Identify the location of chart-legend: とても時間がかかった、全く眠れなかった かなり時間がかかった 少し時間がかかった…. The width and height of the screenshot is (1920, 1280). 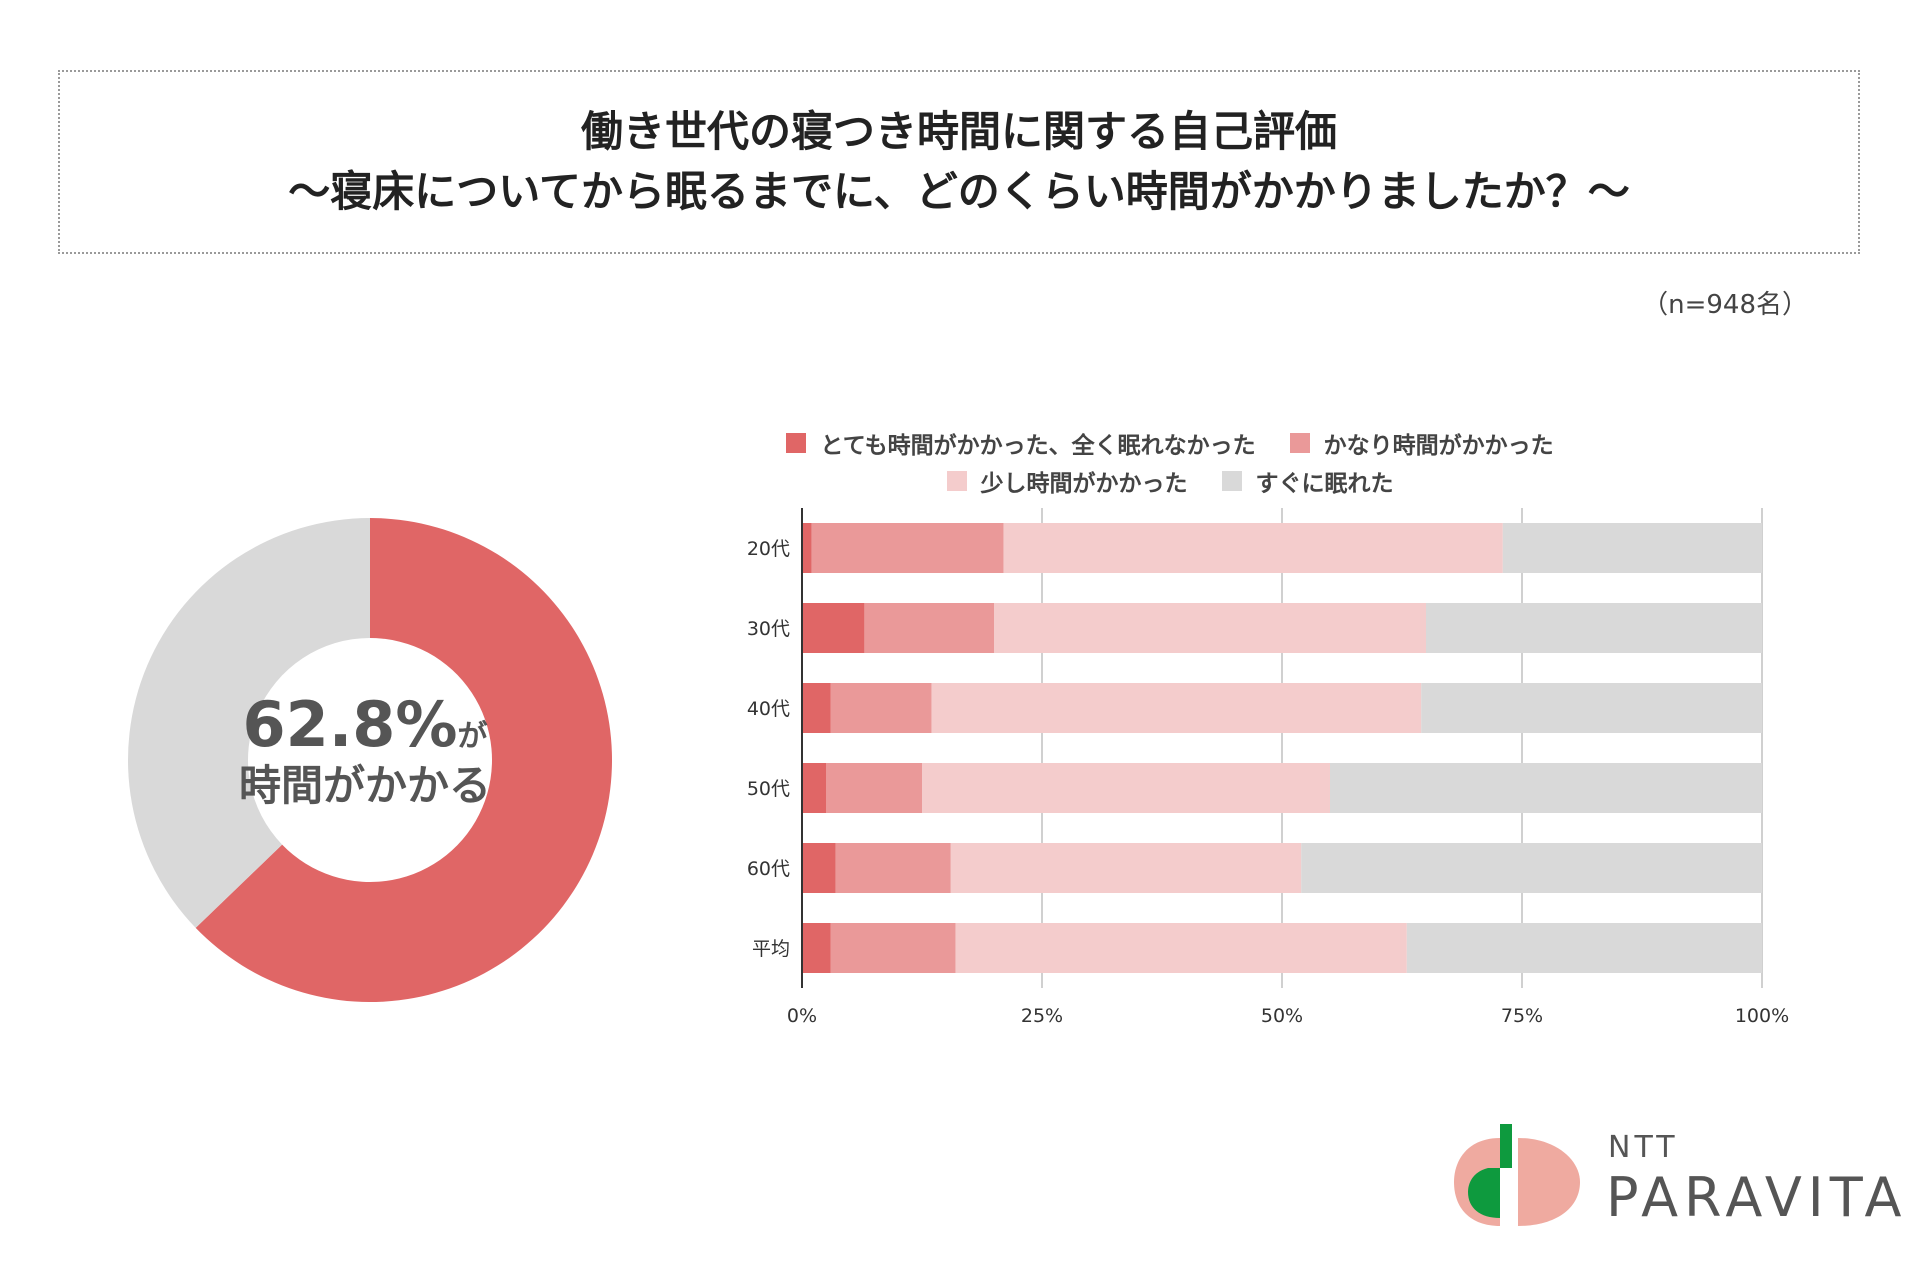
(1170, 462).